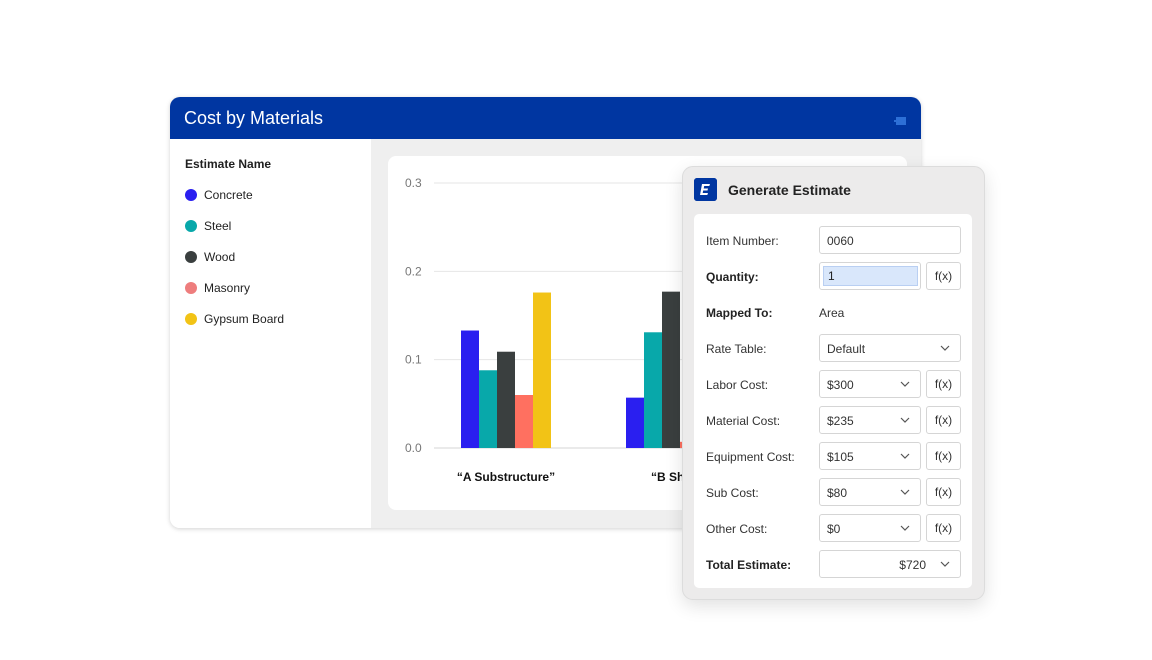 The width and height of the screenshot is (1152, 660). What do you see at coordinates (705, 189) in the screenshot?
I see `estimate-logo-icon` at bounding box center [705, 189].